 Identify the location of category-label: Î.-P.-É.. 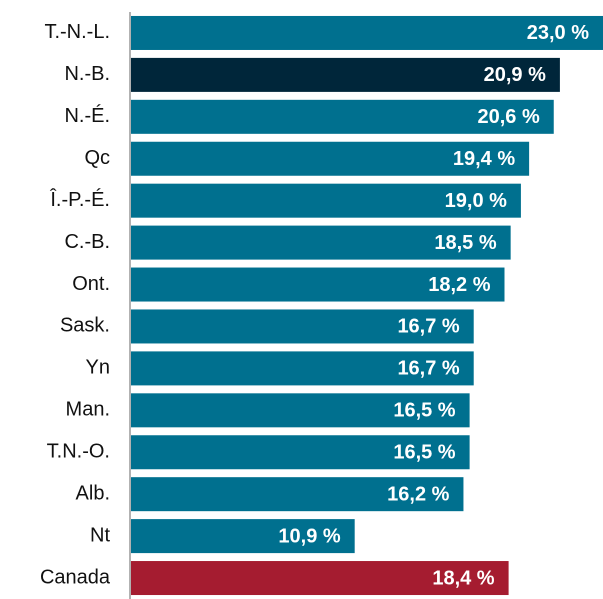
(79, 199).